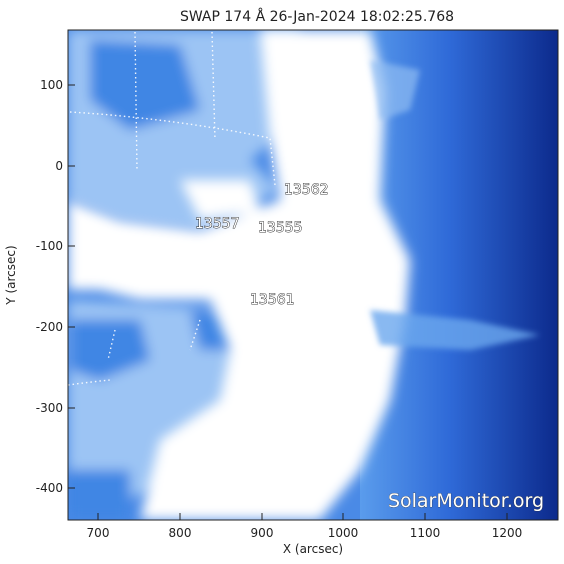 Image resolution: width=564 pixels, height=564 pixels. What do you see at coordinates (98, 533) in the screenshot?
I see `x-tick-label: 700` at bounding box center [98, 533].